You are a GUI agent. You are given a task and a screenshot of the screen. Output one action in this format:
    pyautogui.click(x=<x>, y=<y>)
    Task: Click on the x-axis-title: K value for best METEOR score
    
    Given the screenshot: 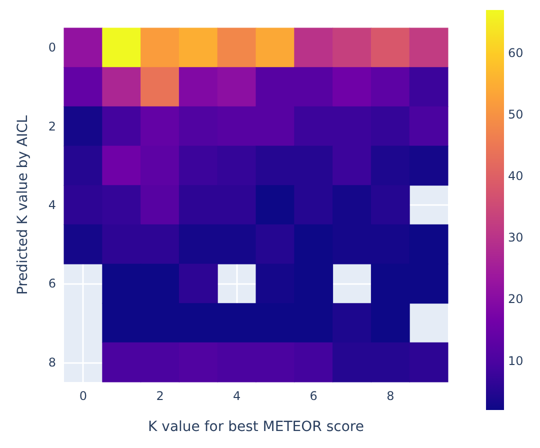 What is the action you would take?
    pyautogui.click(x=256, y=427)
    